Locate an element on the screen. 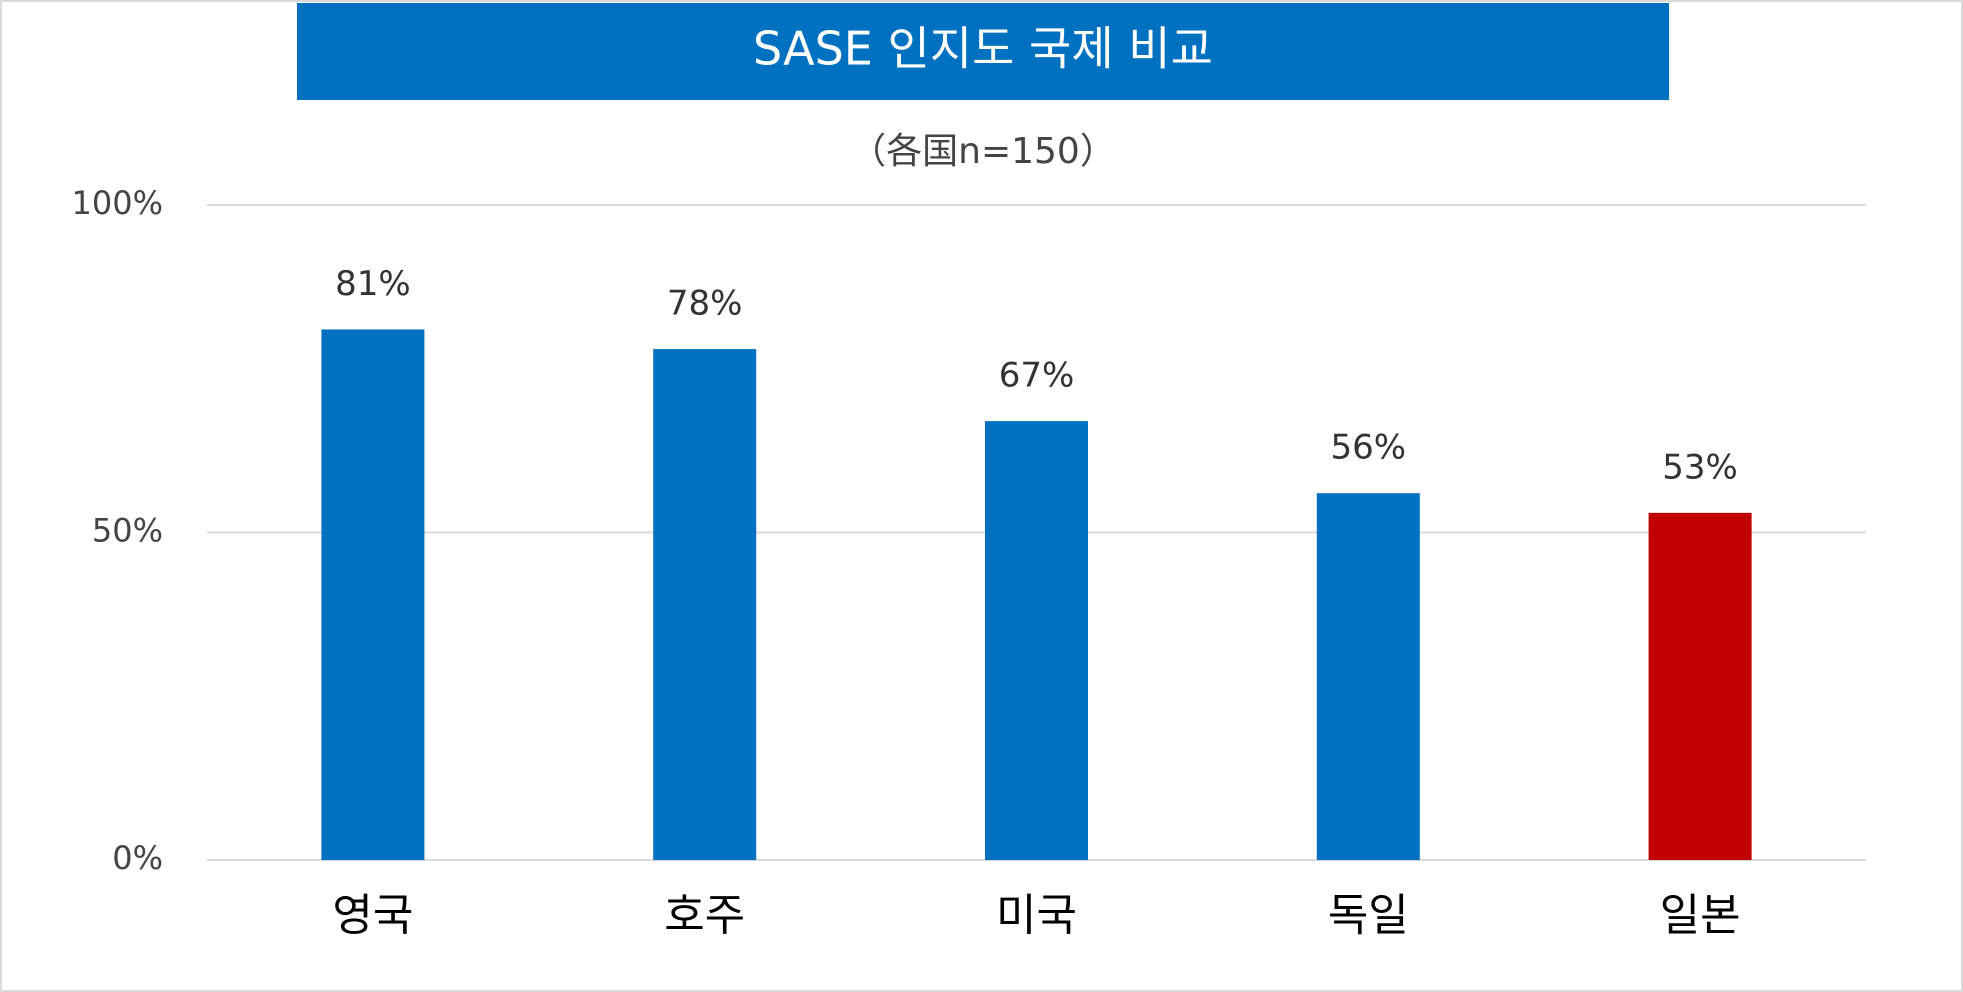 The width and height of the screenshot is (1963, 992). x-tick-label: 일본 is located at coordinates (1700, 915).